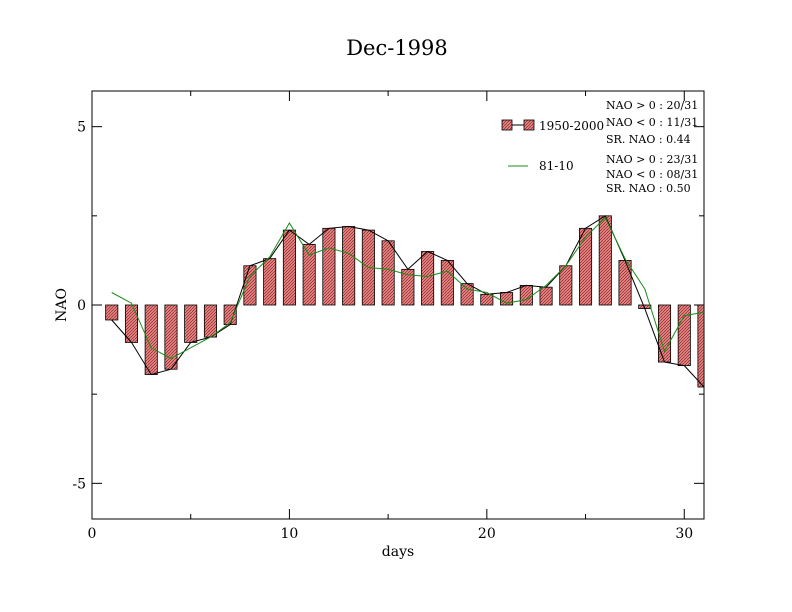 This screenshot has width=792, height=612. I want to click on y-tick-label: -5, so click(79, 484).